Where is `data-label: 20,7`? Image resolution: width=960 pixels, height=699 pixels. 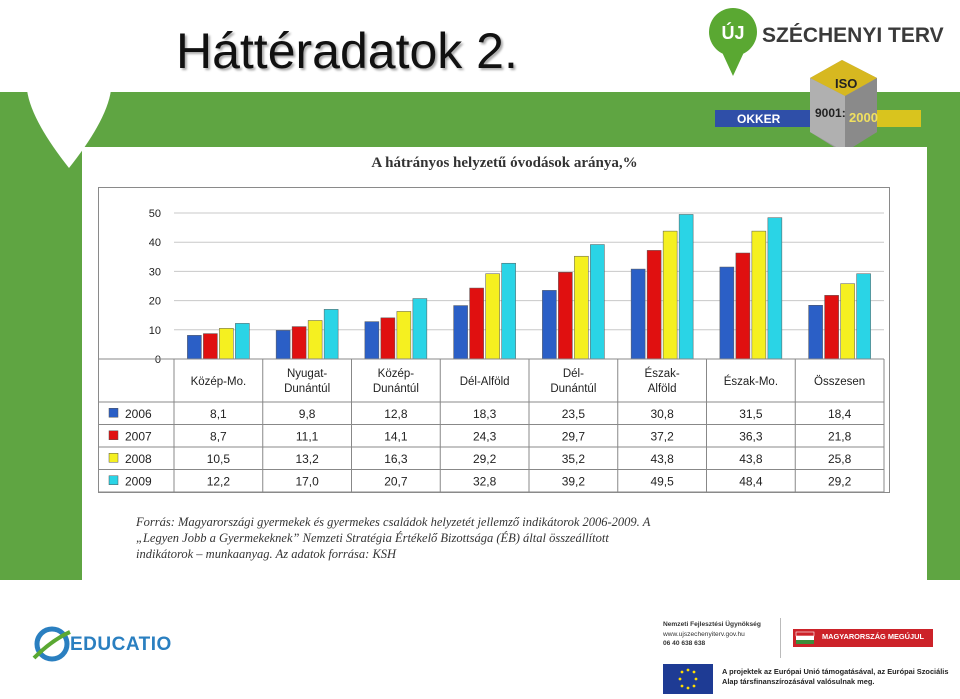
data-label: 20,7 is located at coordinates (396, 481).